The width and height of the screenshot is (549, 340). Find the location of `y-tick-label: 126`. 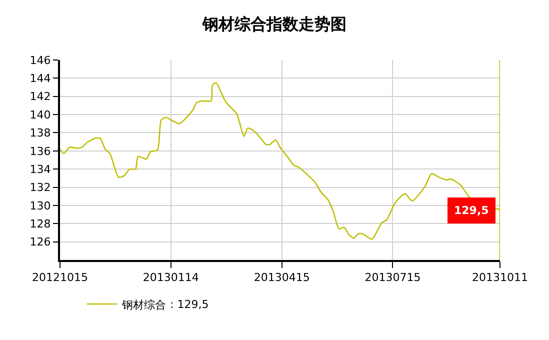

y-tick-label: 126 is located at coordinates (40, 242).